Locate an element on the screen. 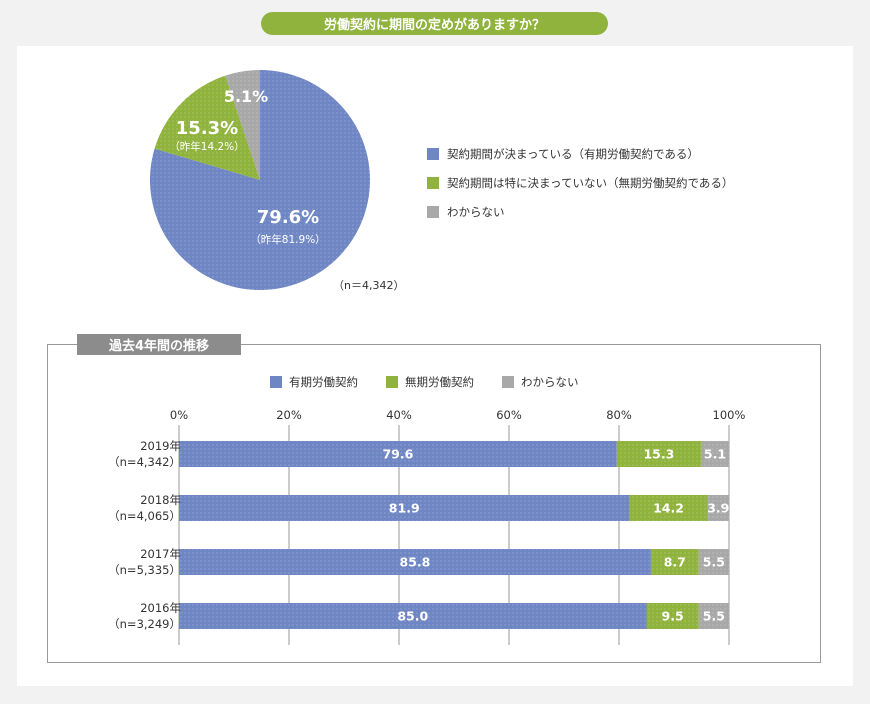 This screenshot has width=870, height=704. x-tick-label: 60% is located at coordinates (509, 415).